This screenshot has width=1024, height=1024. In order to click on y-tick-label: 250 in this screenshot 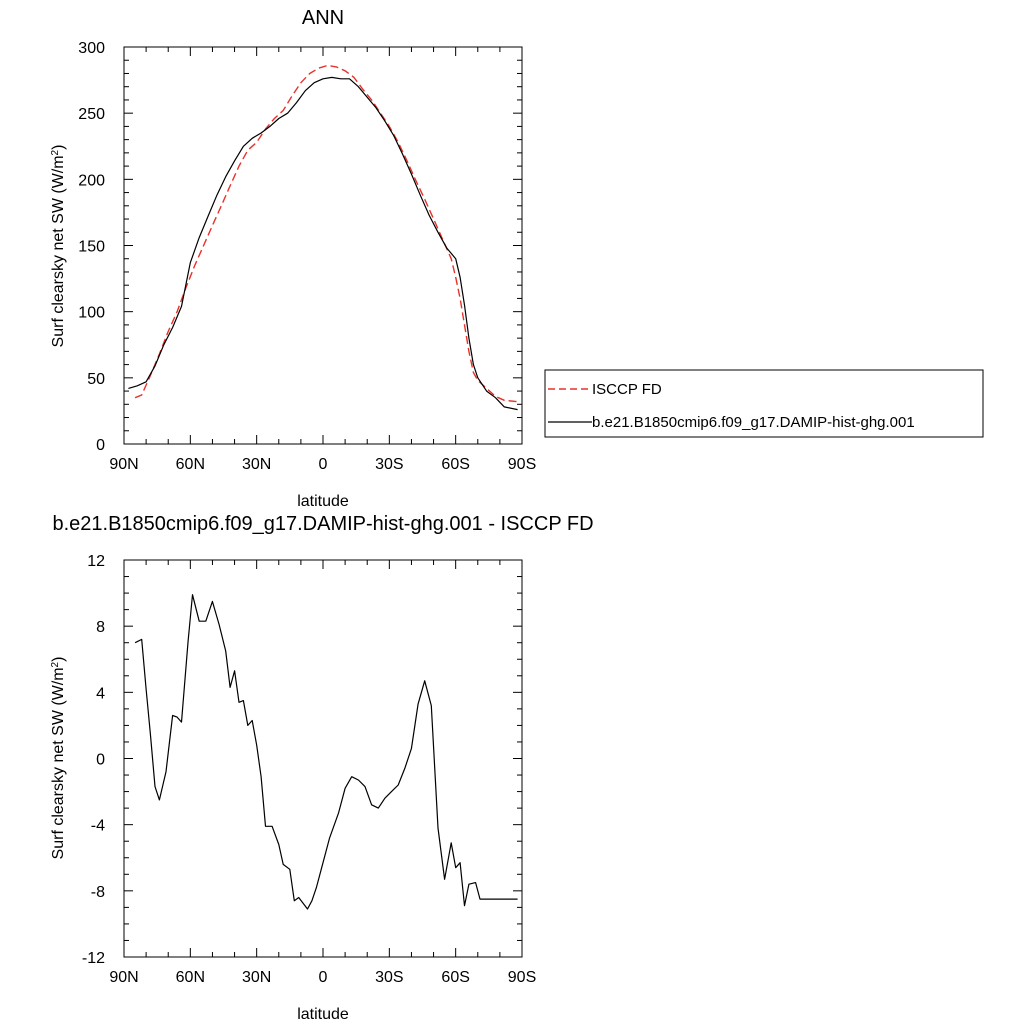, I will do `click(91, 114)`.